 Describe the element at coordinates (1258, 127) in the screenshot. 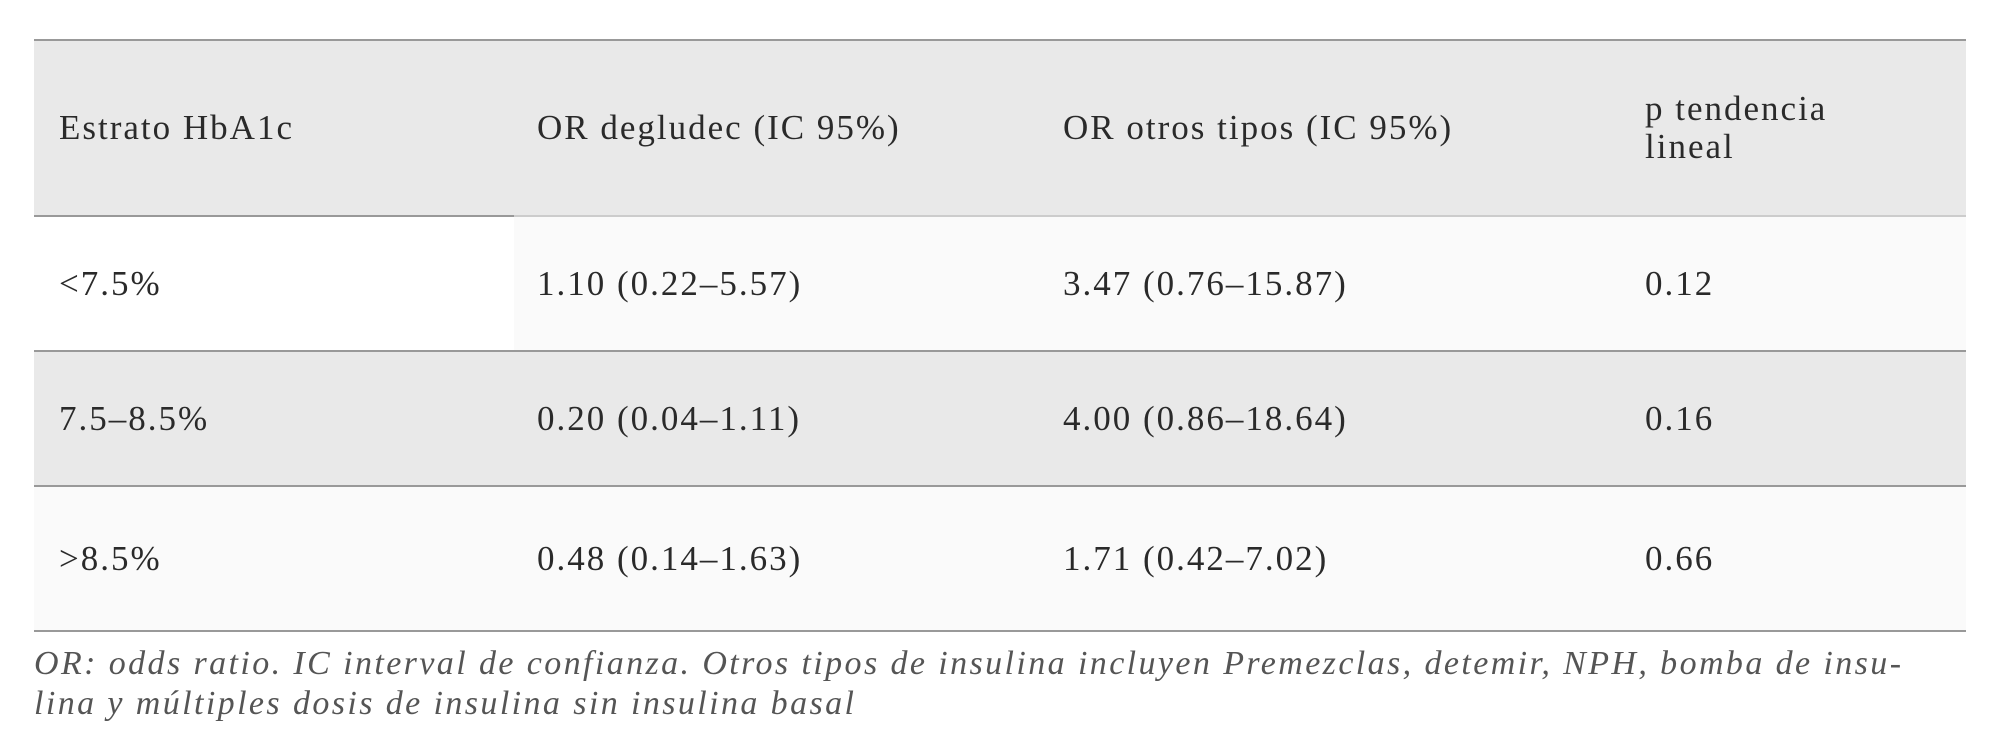

I see `header-cell: OR otros tipos (IC 95%)` at that location.